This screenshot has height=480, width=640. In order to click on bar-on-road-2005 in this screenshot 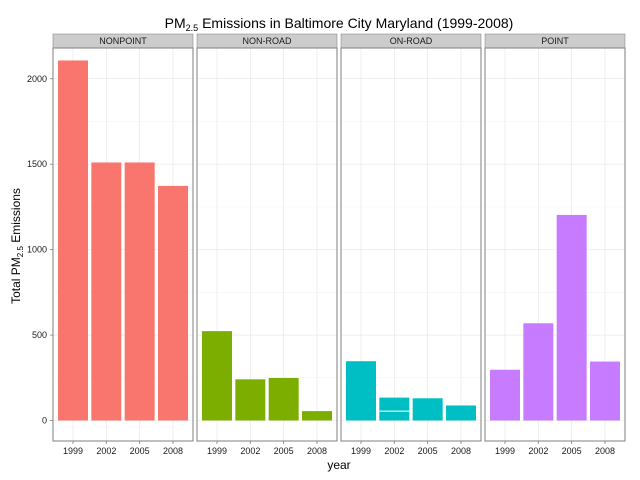, I will do `click(427, 409)`.